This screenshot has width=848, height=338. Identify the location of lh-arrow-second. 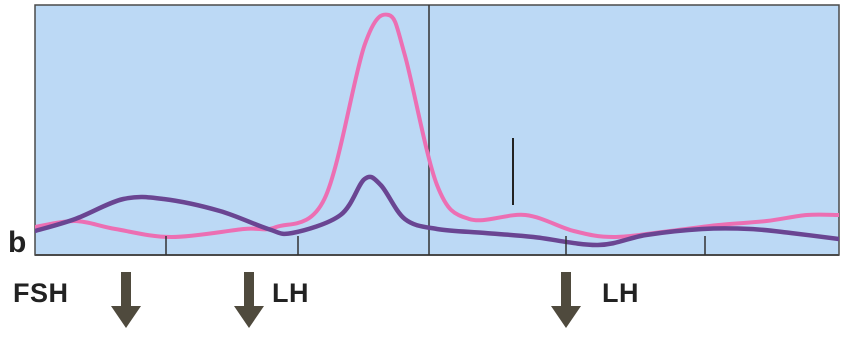
(566, 300).